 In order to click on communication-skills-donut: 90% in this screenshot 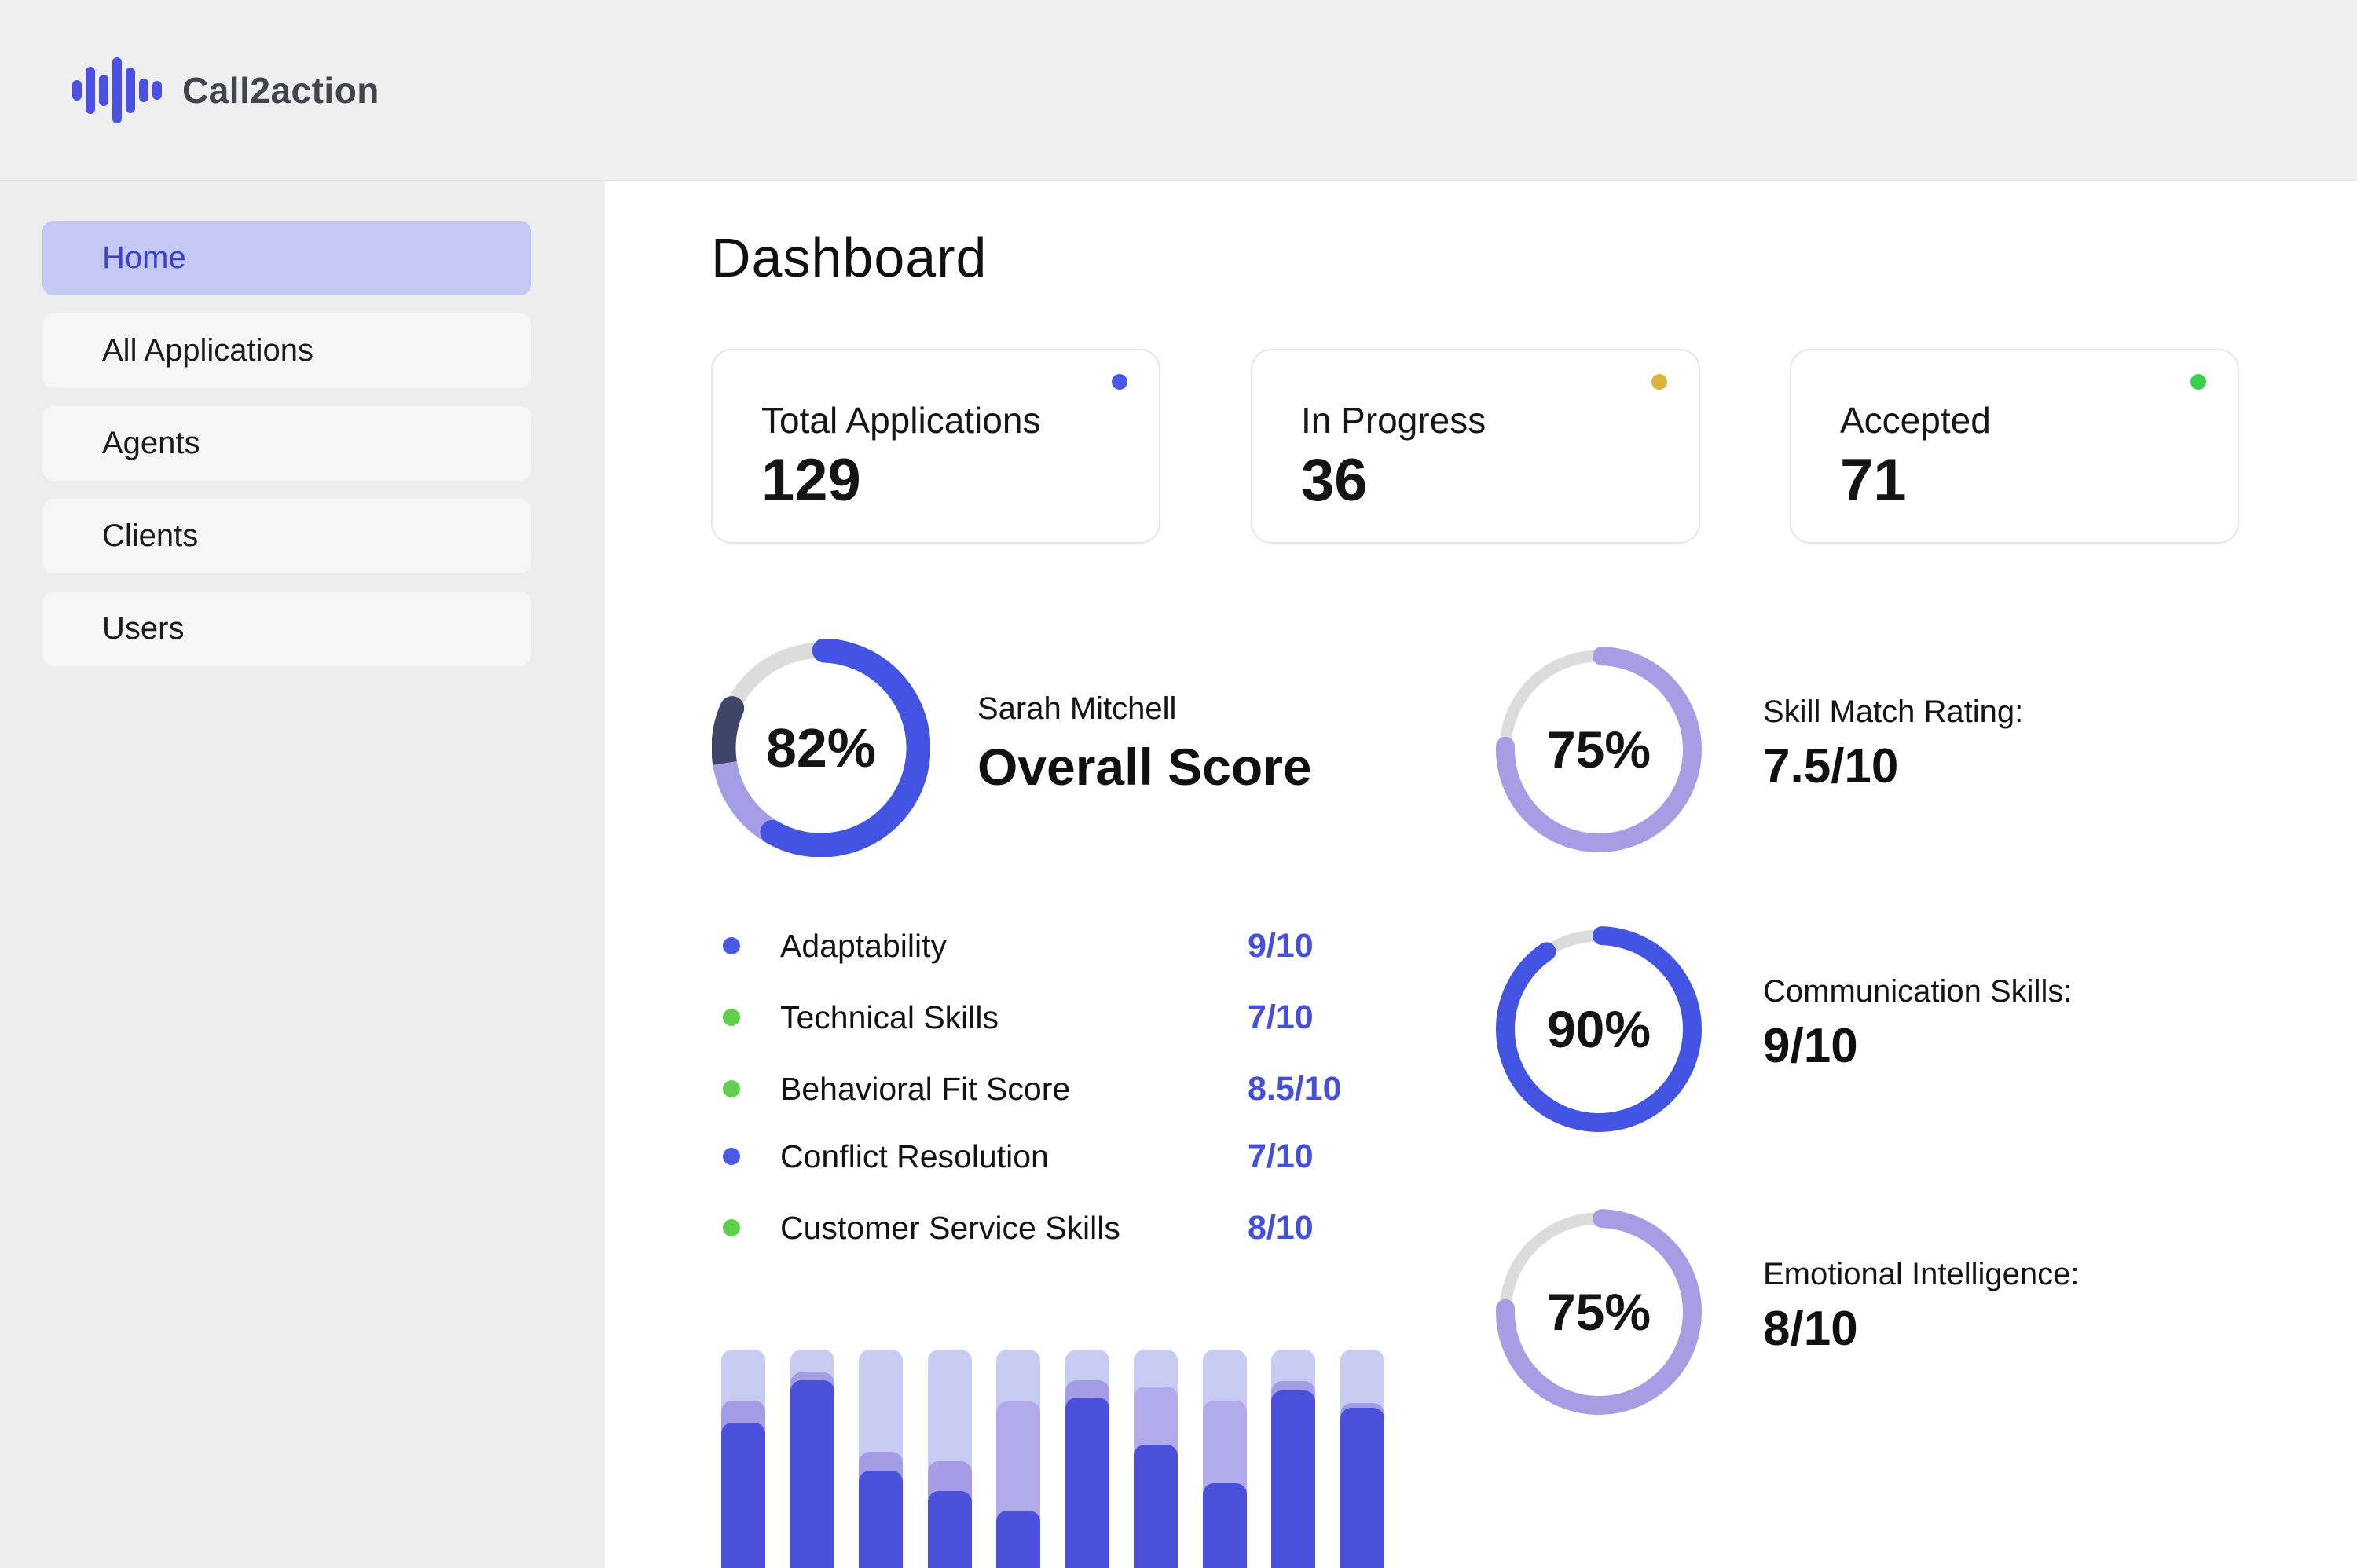, I will do `click(1599, 1029)`.